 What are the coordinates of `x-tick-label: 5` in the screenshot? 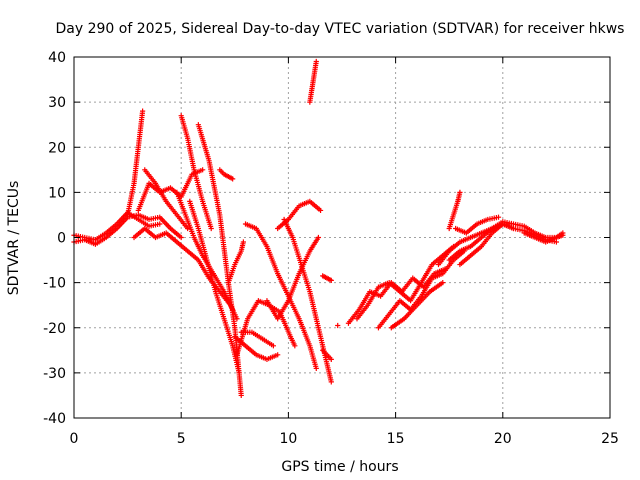 It's located at (181, 439).